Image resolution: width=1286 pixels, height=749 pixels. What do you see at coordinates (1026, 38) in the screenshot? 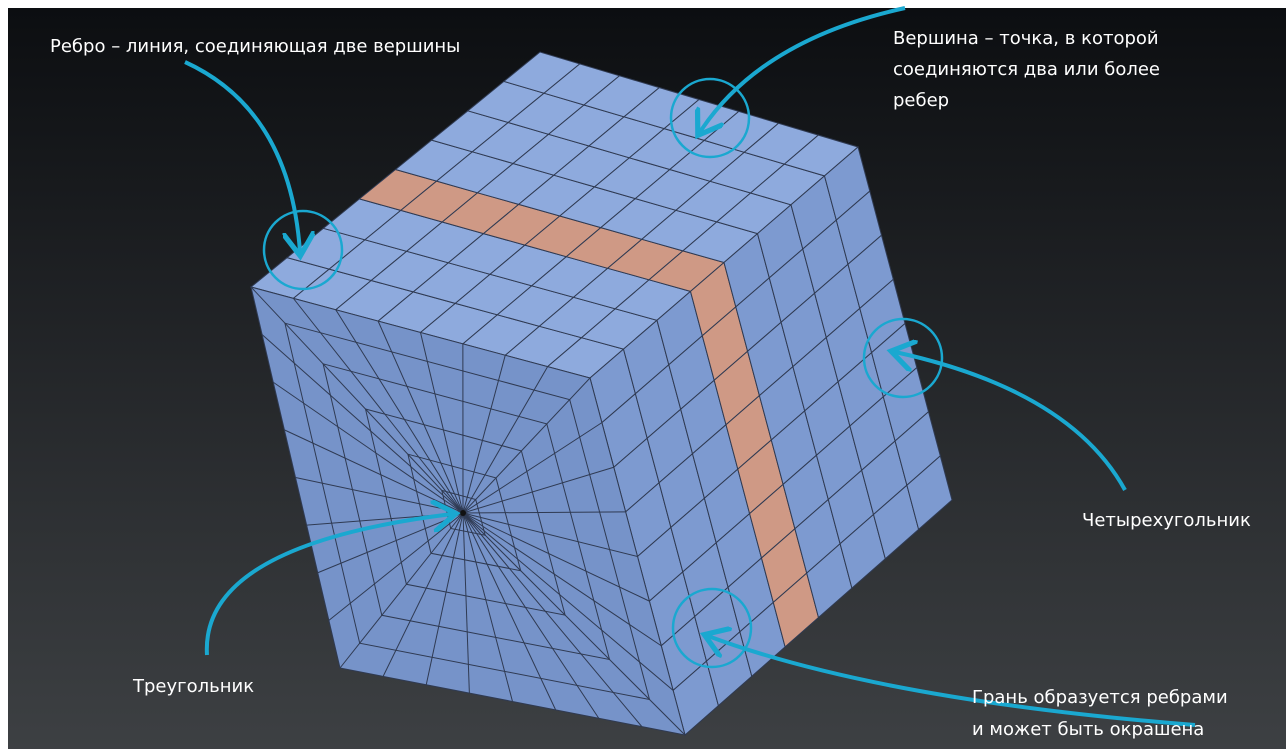
I see `annotation-line: Вершина – точка, в которой` at bounding box center [1026, 38].